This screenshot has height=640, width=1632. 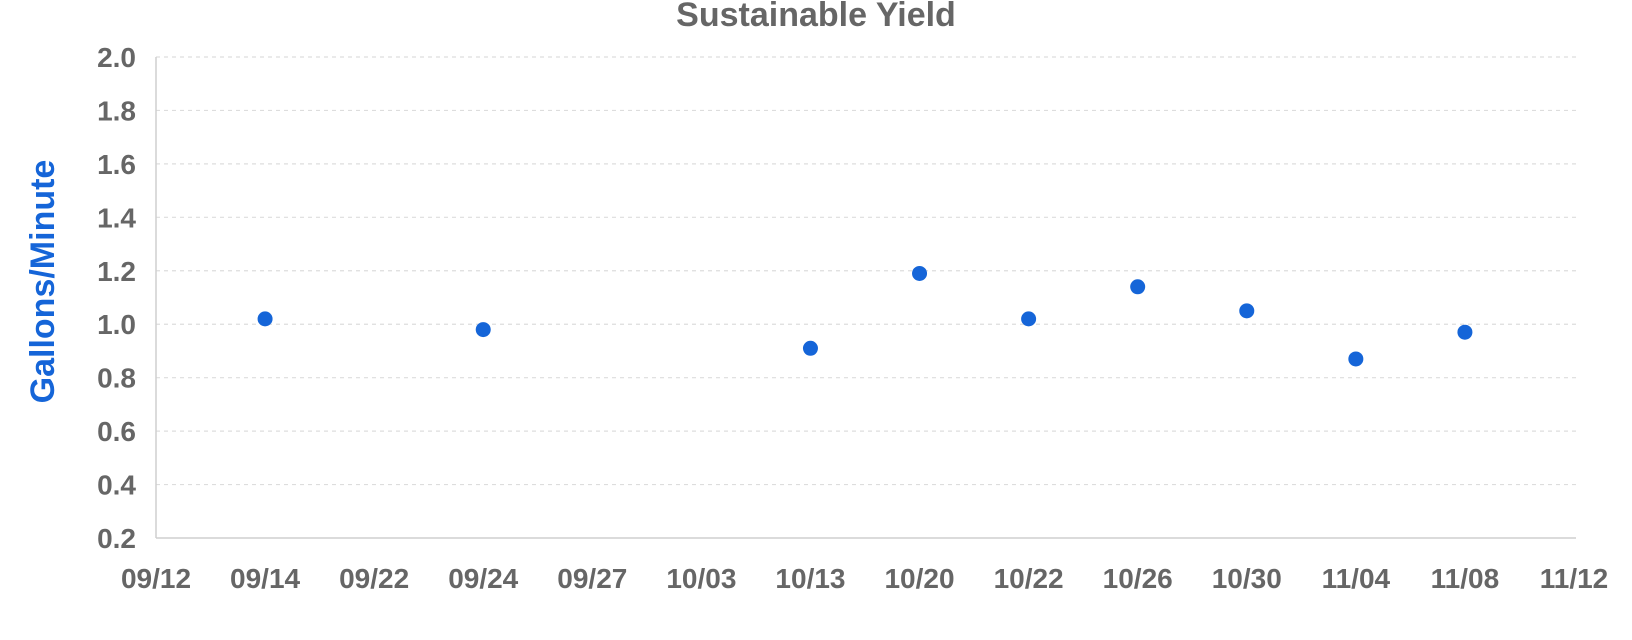 What do you see at coordinates (810, 578) in the screenshot?
I see `x-tick-label: 10/13` at bounding box center [810, 578].